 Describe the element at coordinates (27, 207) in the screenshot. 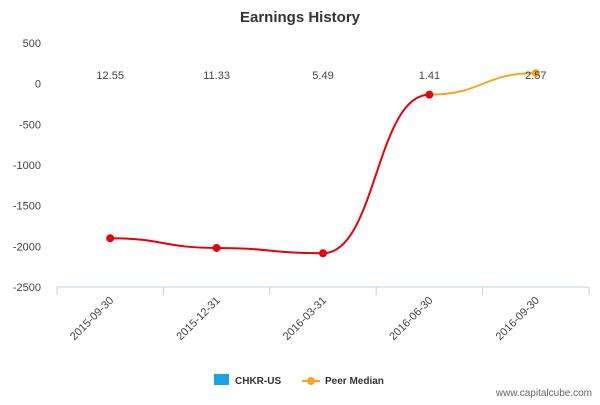

I see `y-tick-label: -1500` at that location.